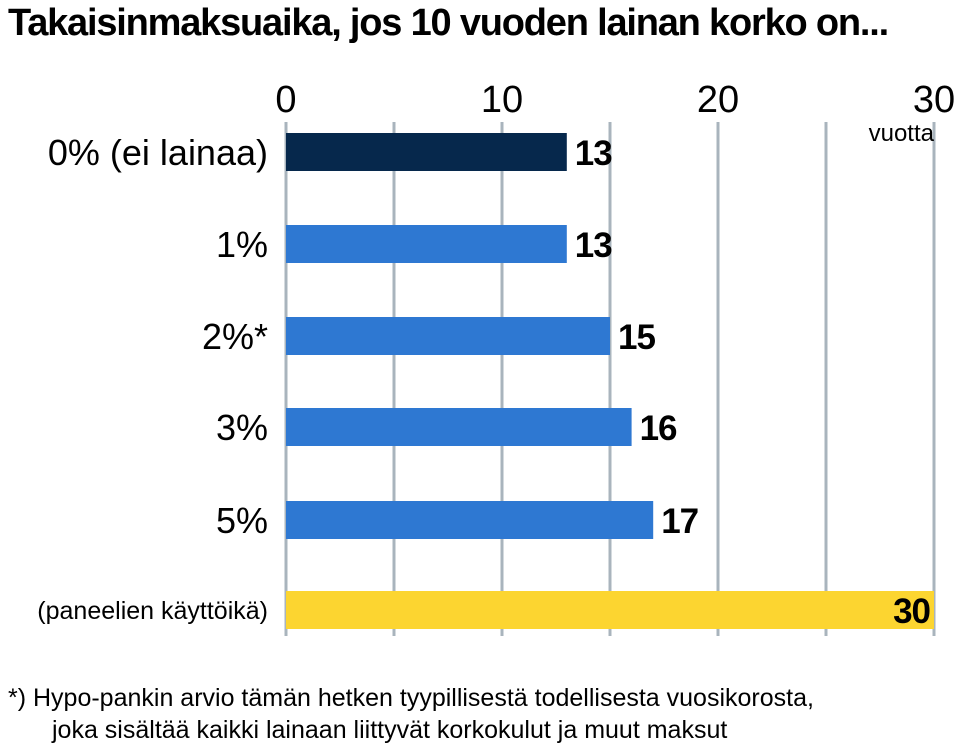 The image size is (959, 753). What do you see at coordinates (242, 244) in the screenshot?
I see `category-label: 1%` at bounding box center [242, 244].